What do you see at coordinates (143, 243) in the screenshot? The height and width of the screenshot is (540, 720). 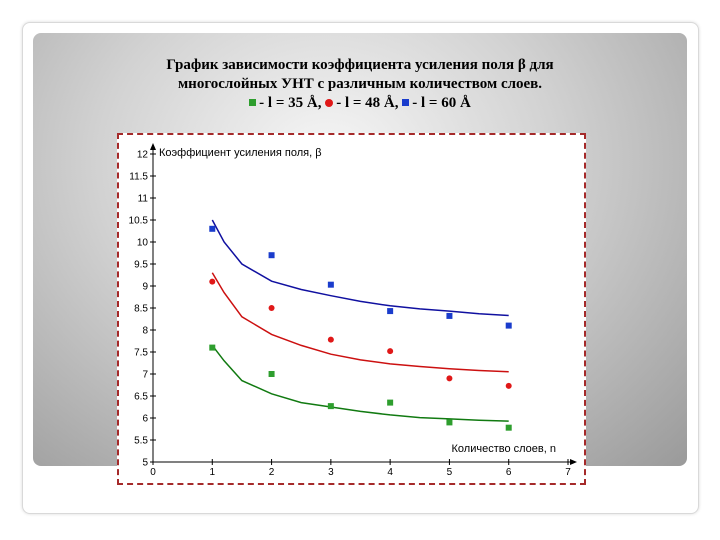 I see `y-tick-label: 10` at bounding box center [143, 243].